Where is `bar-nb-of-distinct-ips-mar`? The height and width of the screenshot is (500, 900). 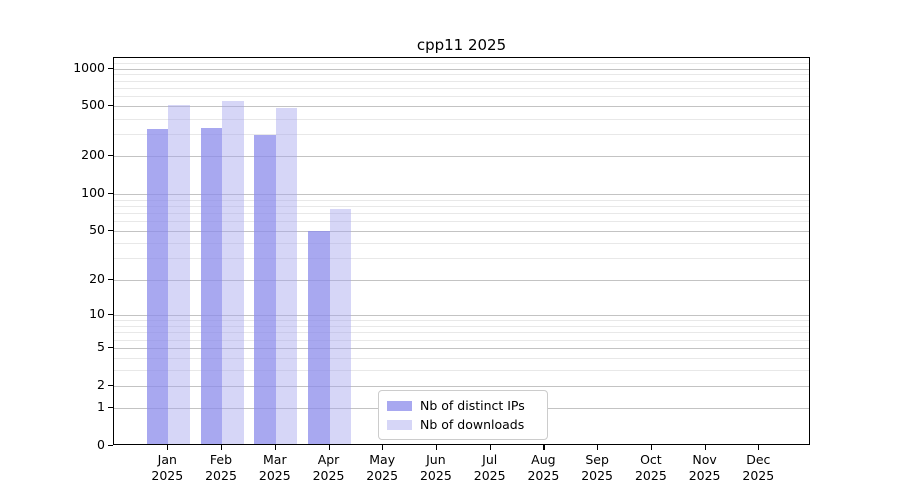 bar-nb-of-distinct-ips-mar is located at coordinates (265, 289).